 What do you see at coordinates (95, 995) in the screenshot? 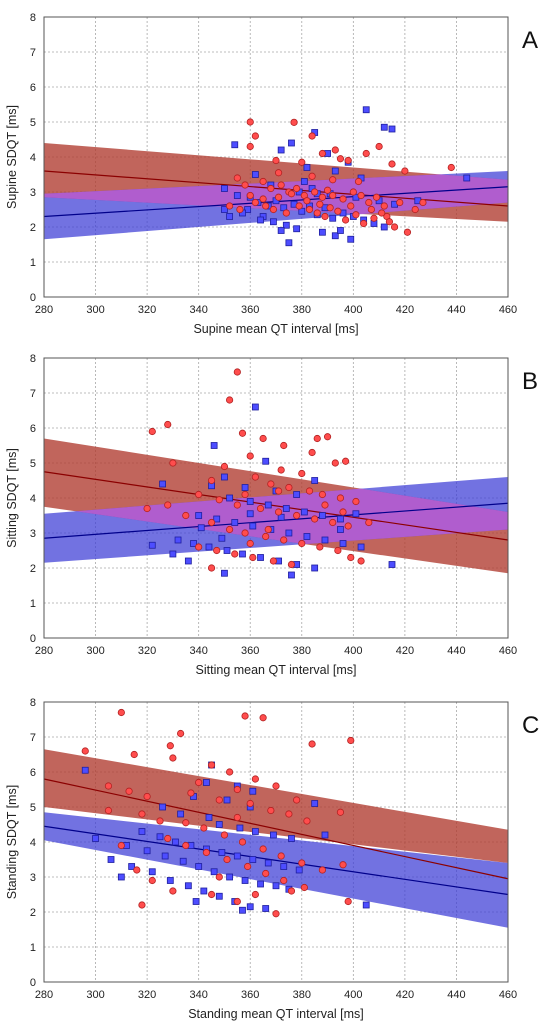
I see `x-tick-label: 300` at bounding box center [95, 995].